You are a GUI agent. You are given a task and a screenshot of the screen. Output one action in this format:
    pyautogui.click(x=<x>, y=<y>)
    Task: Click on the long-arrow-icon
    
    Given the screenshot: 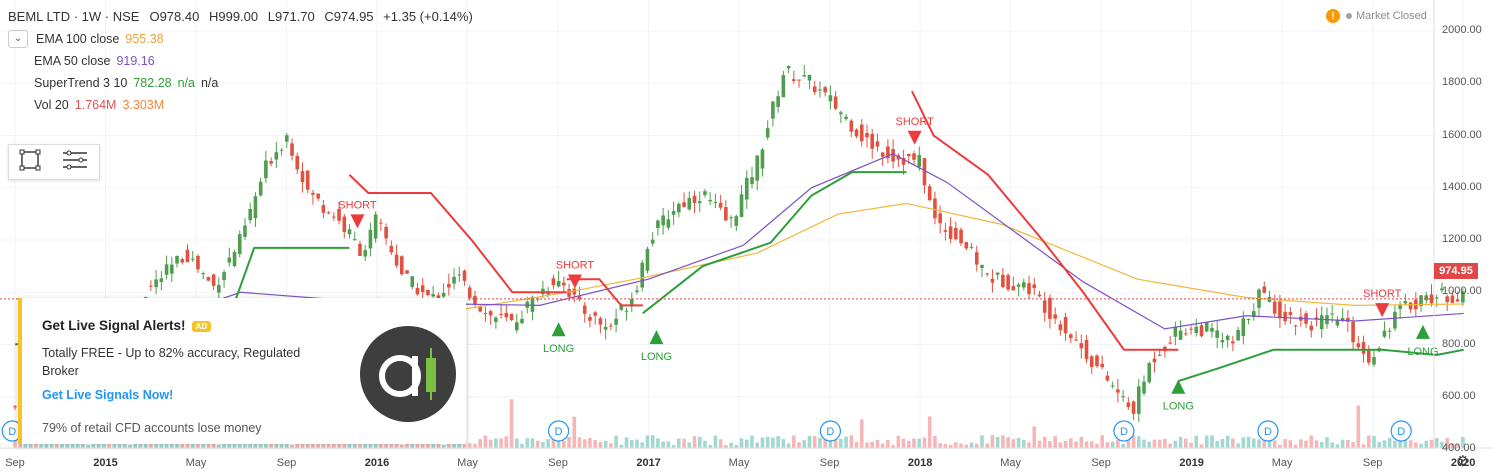 What is the action you would take?
    pyautogui.click(x=656, y=337)
    